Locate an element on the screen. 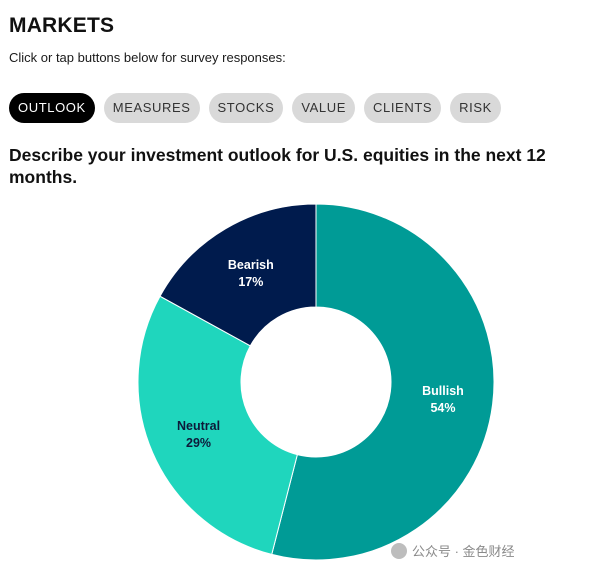  wechat-icon is located at coordinates (399, 550).